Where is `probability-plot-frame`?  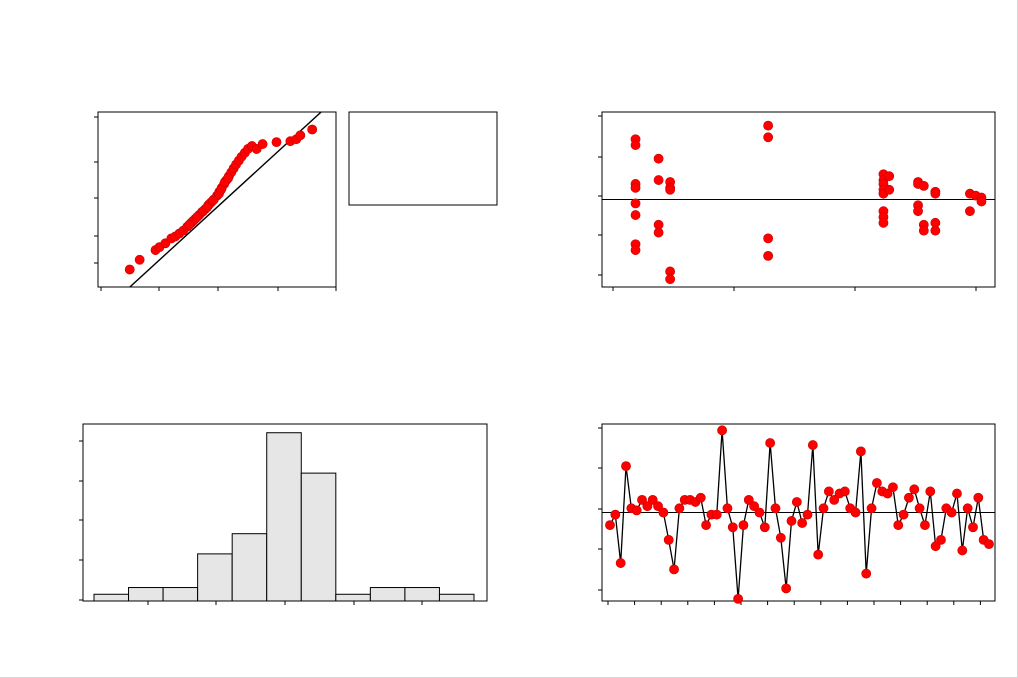
probability-plot-frame is located at coordinates (217, 199).